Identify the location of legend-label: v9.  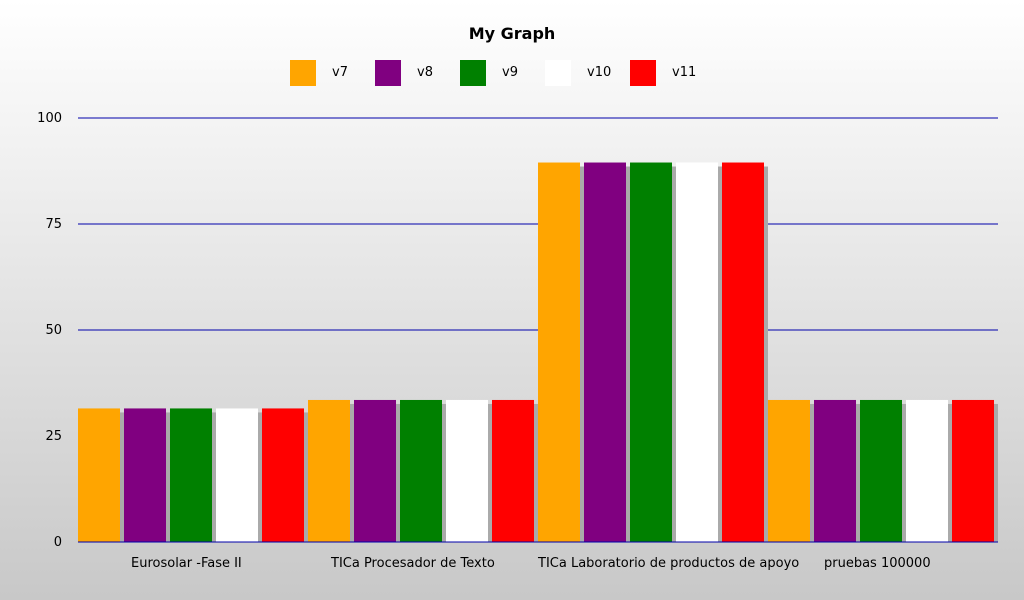
(510, 72).